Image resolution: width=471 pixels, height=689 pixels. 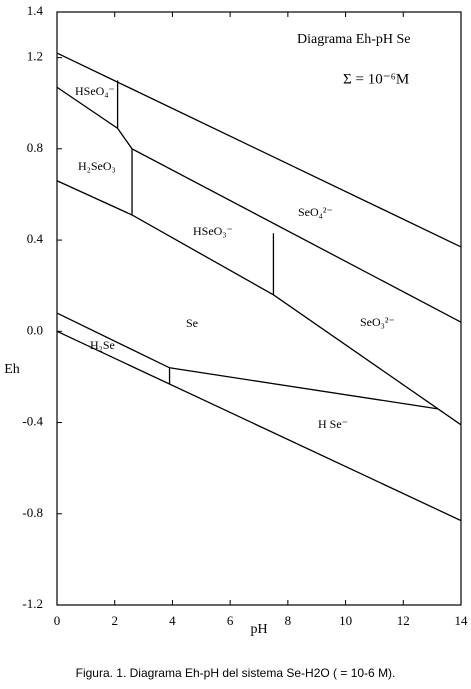 What do you see at coordinates (192, 323) in the screenshot?
I see `region-label: Se` at bounding box center [192, 323].